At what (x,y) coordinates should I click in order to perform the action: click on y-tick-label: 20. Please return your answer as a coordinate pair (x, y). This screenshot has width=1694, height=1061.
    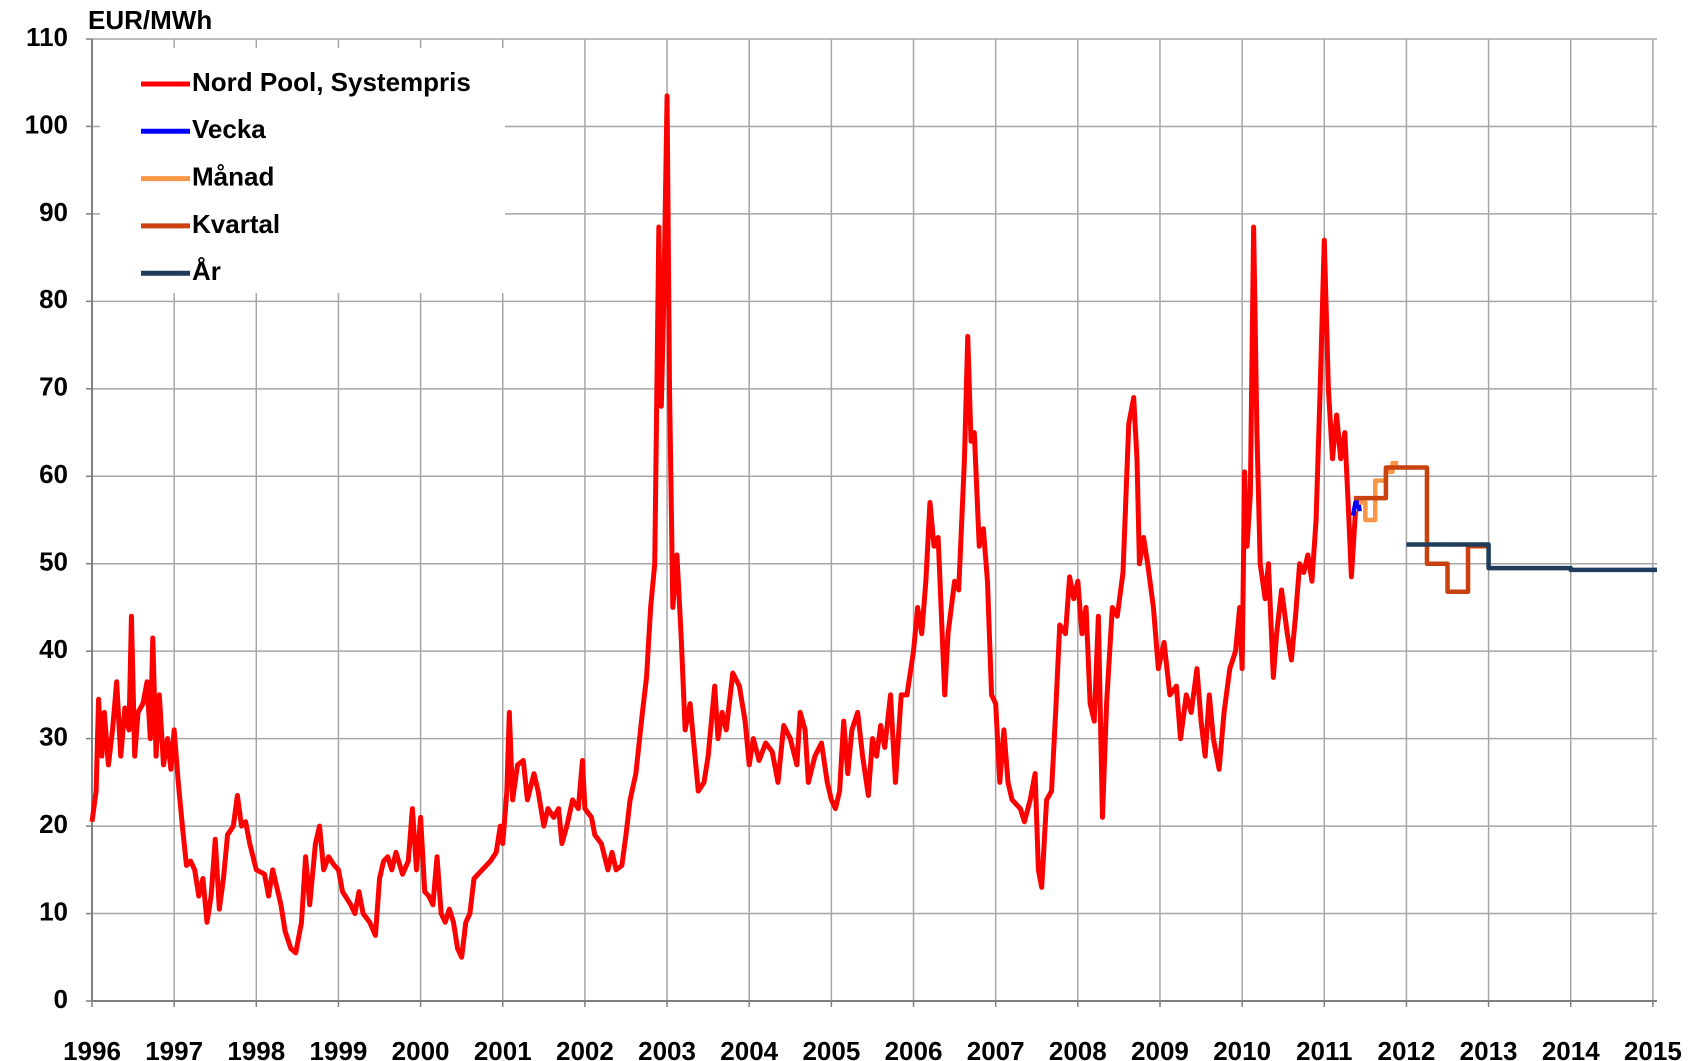
    Looking at the image, I should click on (53, 824).